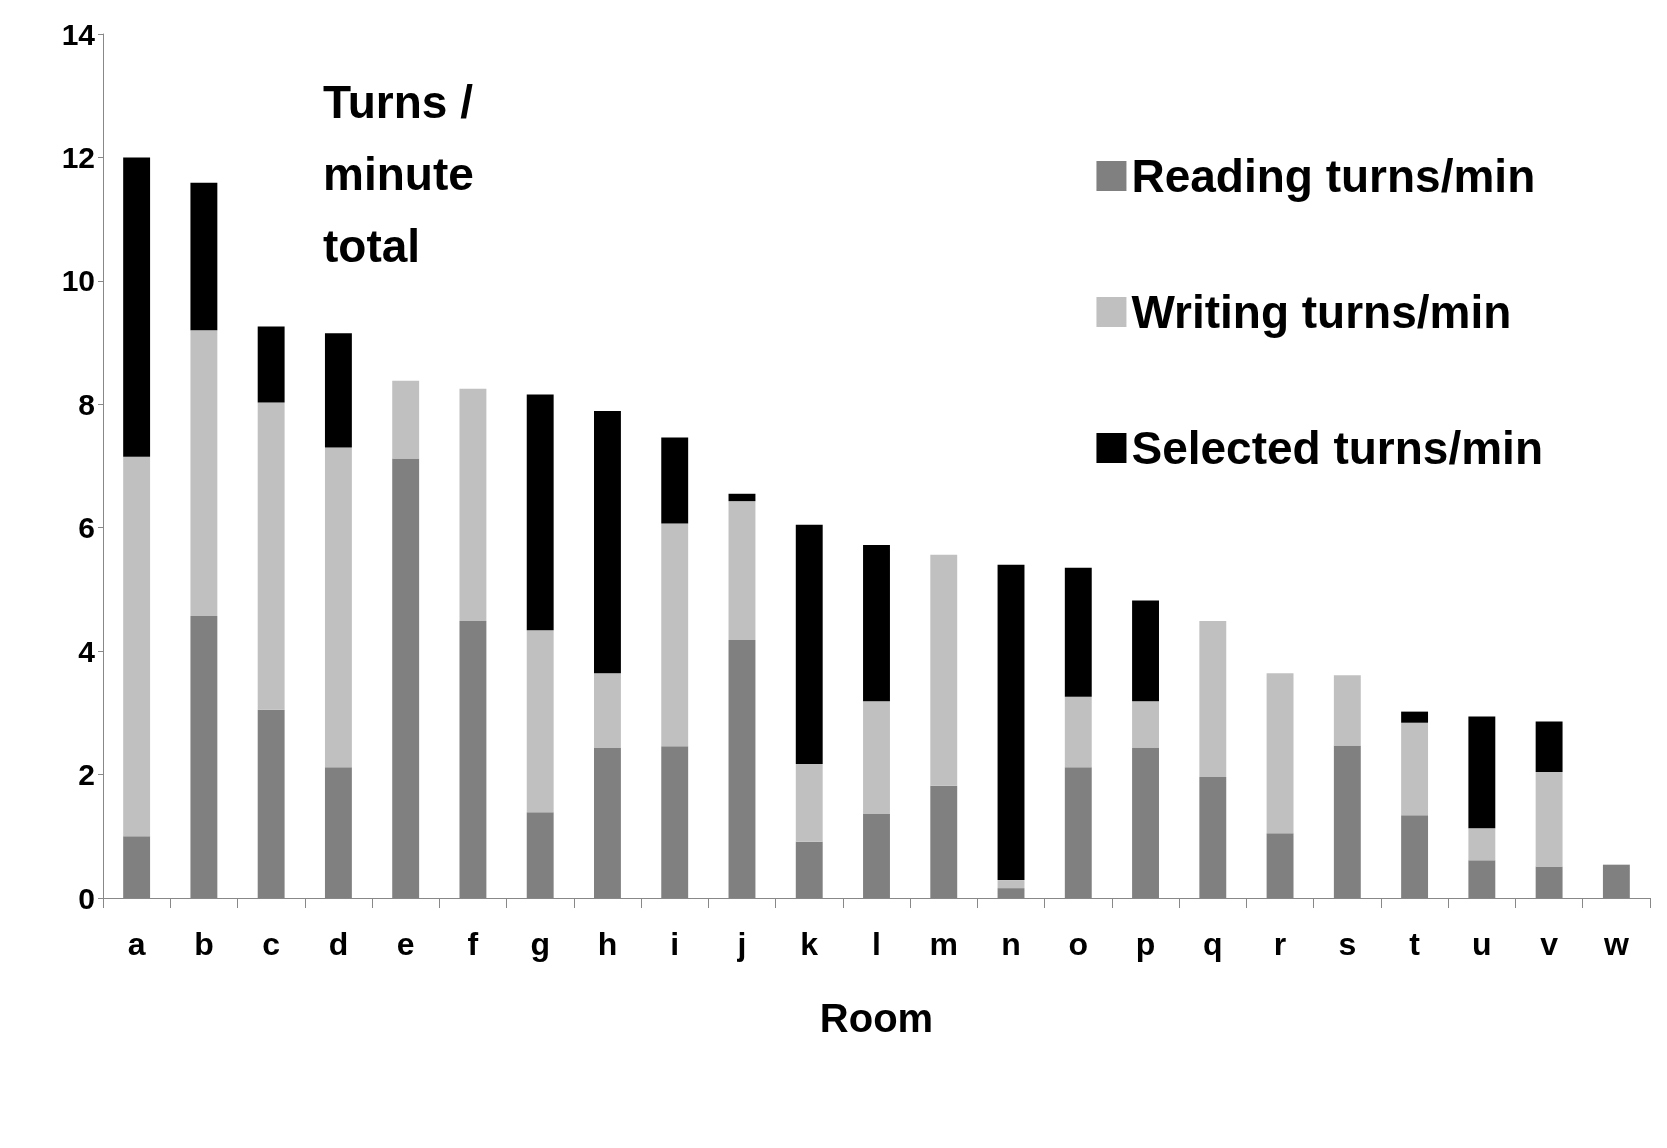 The height and width of the screenshot is (1148, 1667). Describe the element at coordinates (1337, 448) in the screenshot. I see `legend-label: Selected turns/min` at that location.